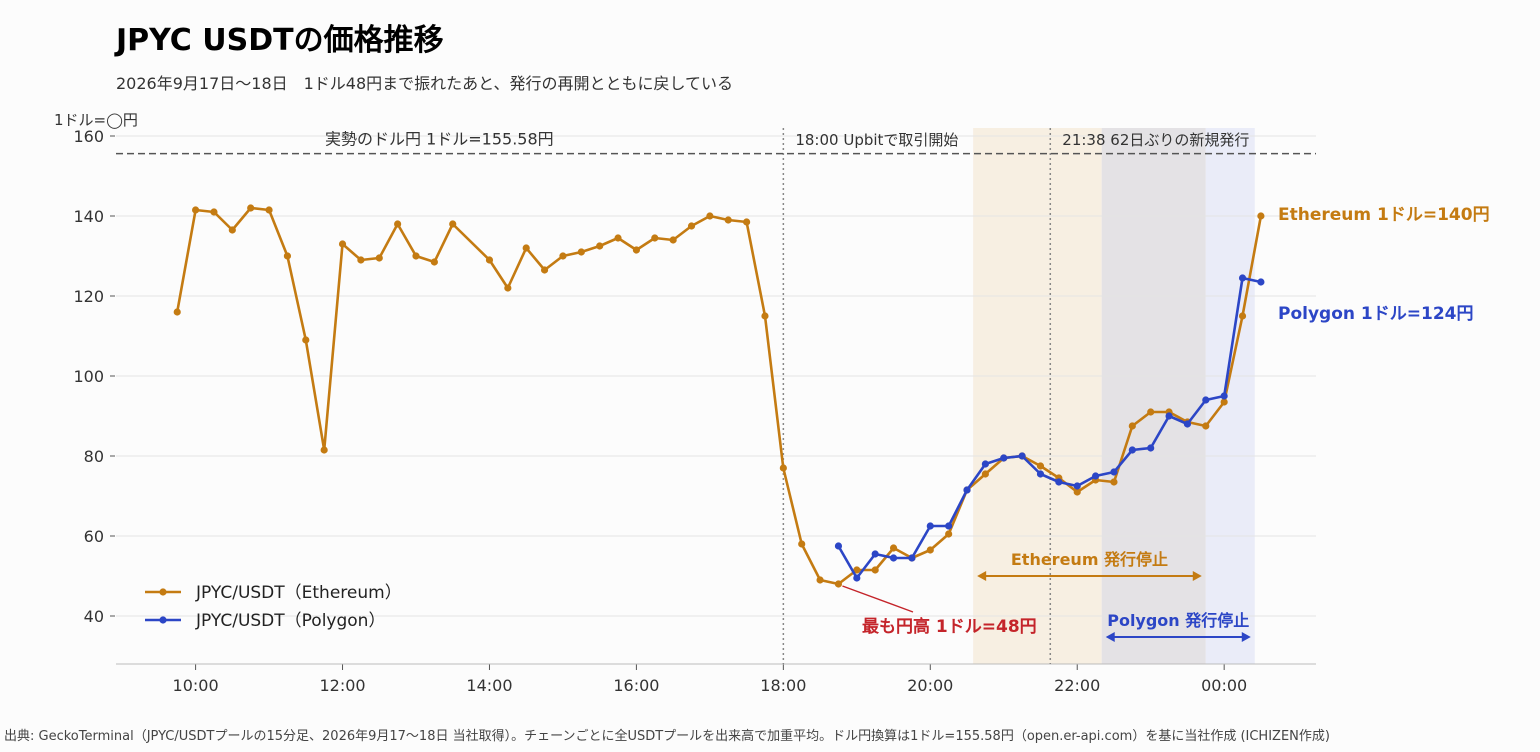 The height and width of the screenshot is (752, 1540). I want to click on chart-title: JPYC USDTの価格推移, so click(279, 40).